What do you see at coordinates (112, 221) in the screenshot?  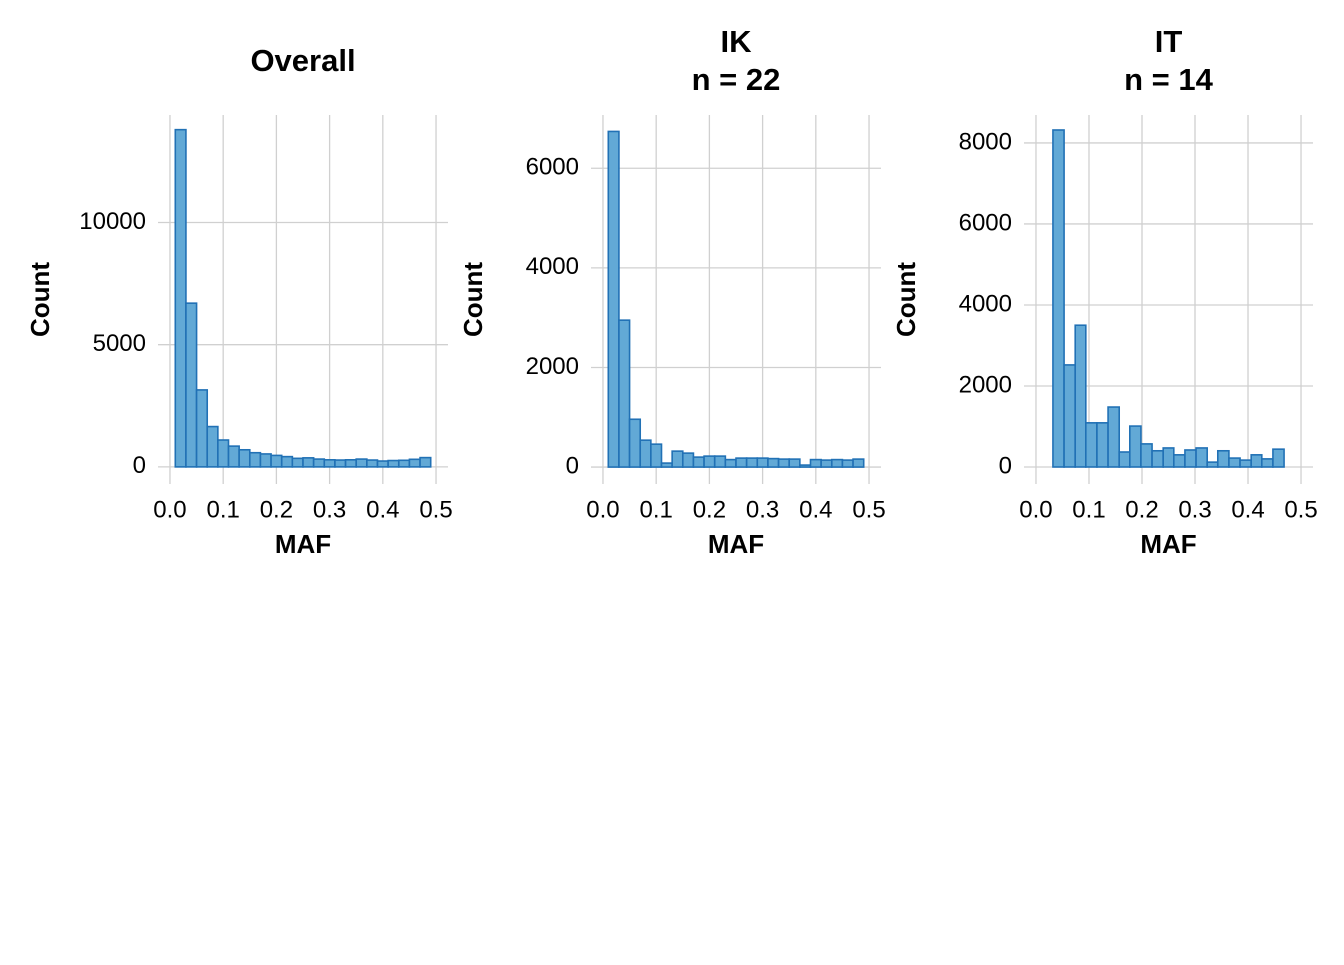 I see `y-tick-label: 10000` at bounding box center [112, 221].